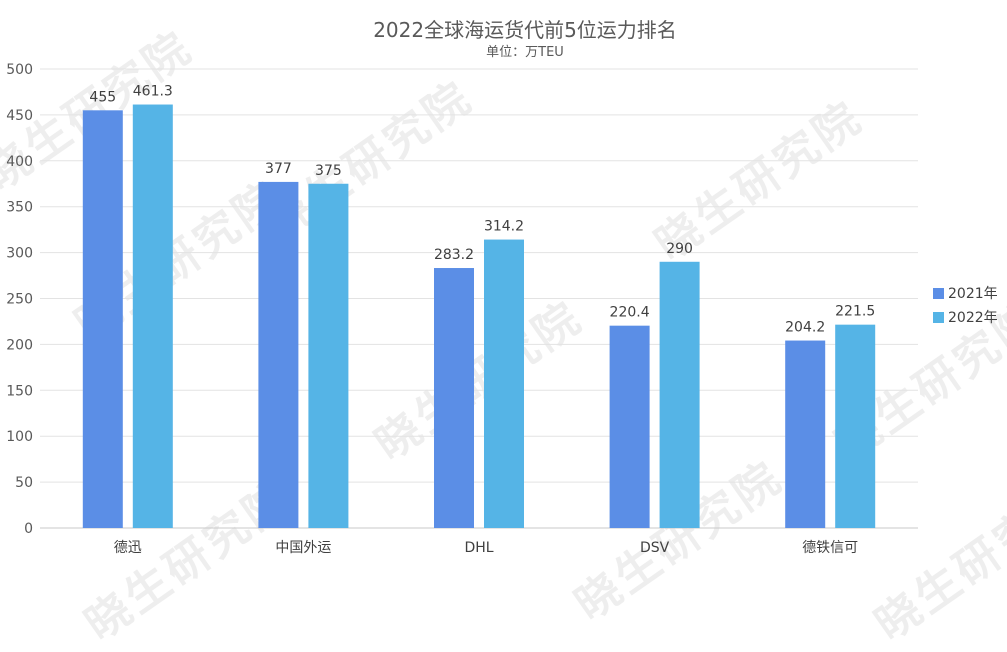 The width and height of the screenshot is (1007, 652). I want to click on x-tick-label: DHL, so click(478, 548).